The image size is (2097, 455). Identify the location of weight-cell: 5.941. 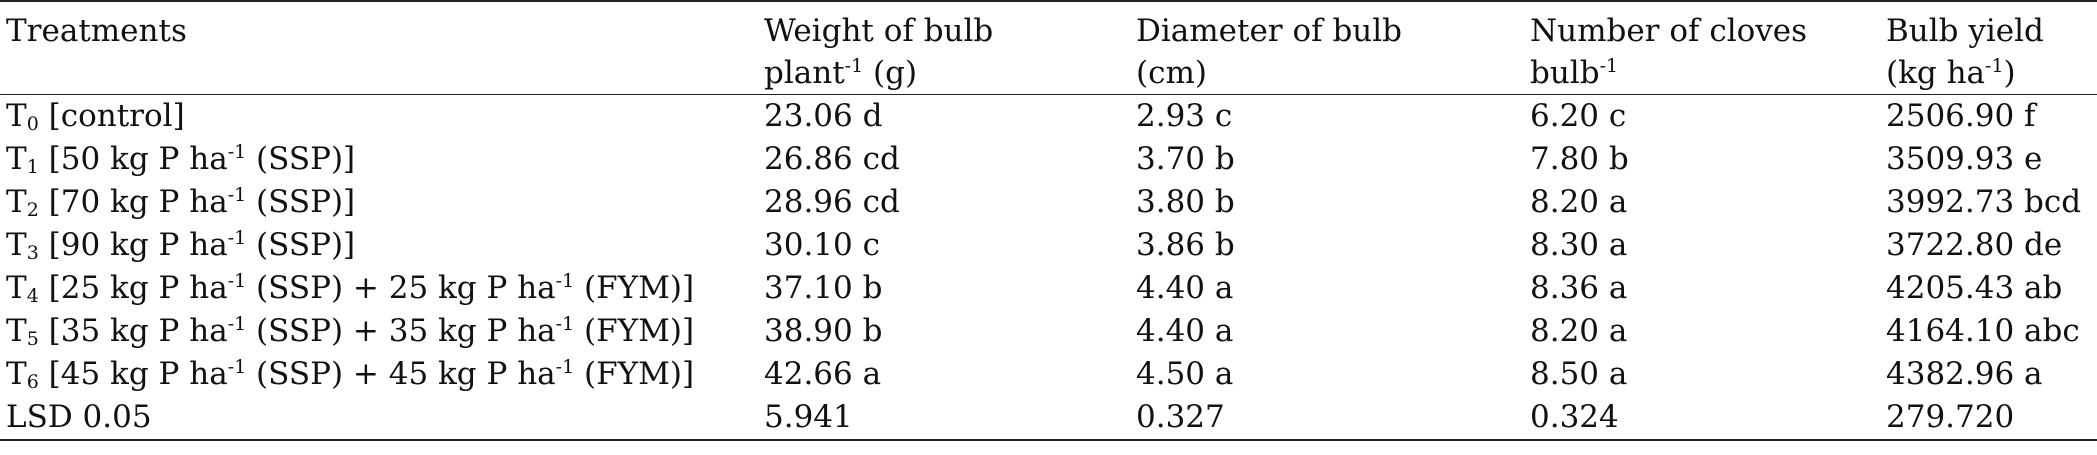
(944, 418).